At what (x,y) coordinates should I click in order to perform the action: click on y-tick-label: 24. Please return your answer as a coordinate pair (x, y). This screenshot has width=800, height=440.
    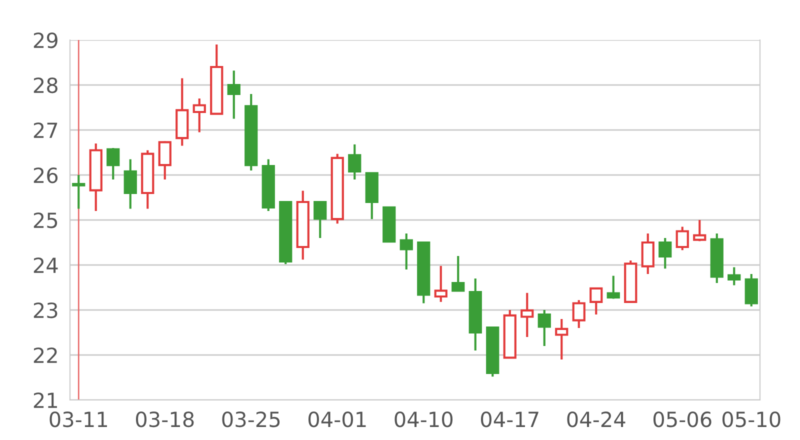
    Looking at the image, I should click on (46, 265).